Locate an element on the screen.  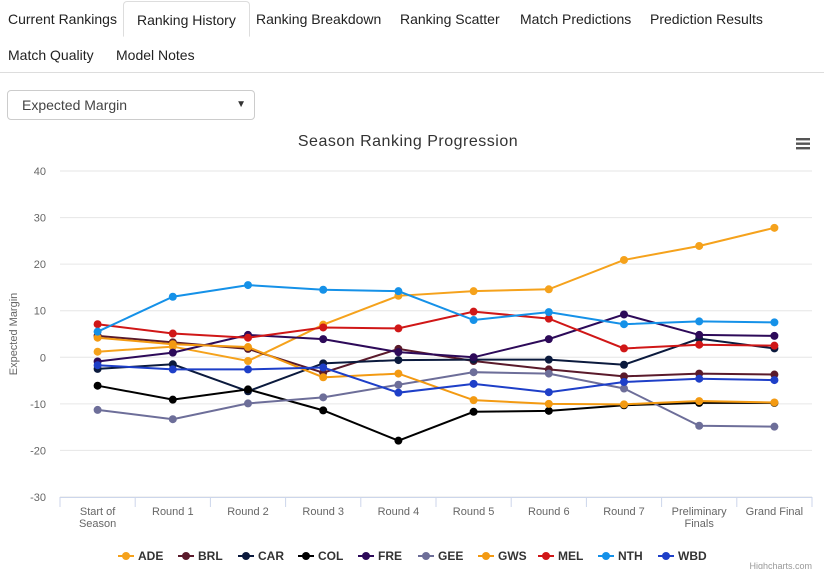
metric-select: Expected Margin ▼ is located at coordinates (131, 105).